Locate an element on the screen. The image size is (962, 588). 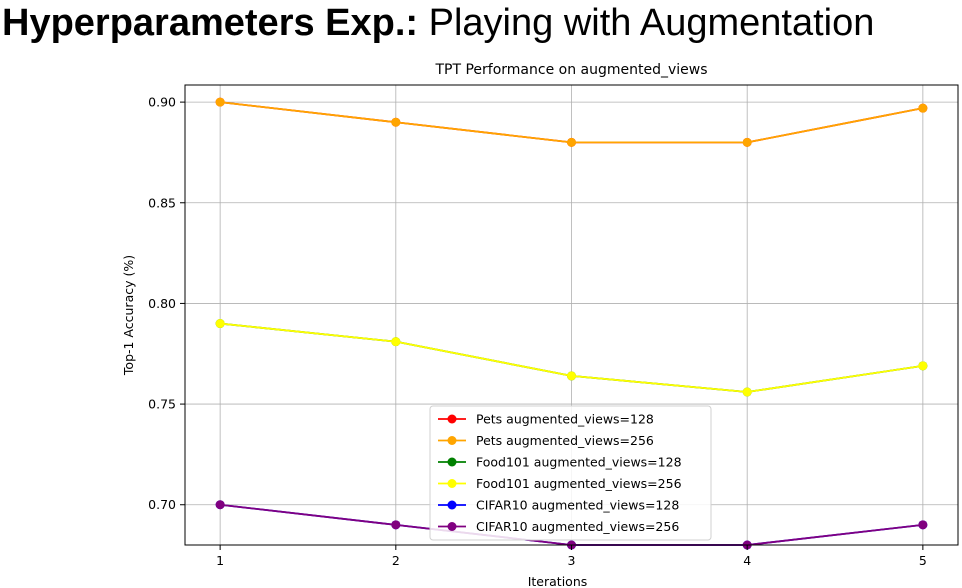
legend-label: Food101 augmented_views=128 is located at coordinates (579, 462).